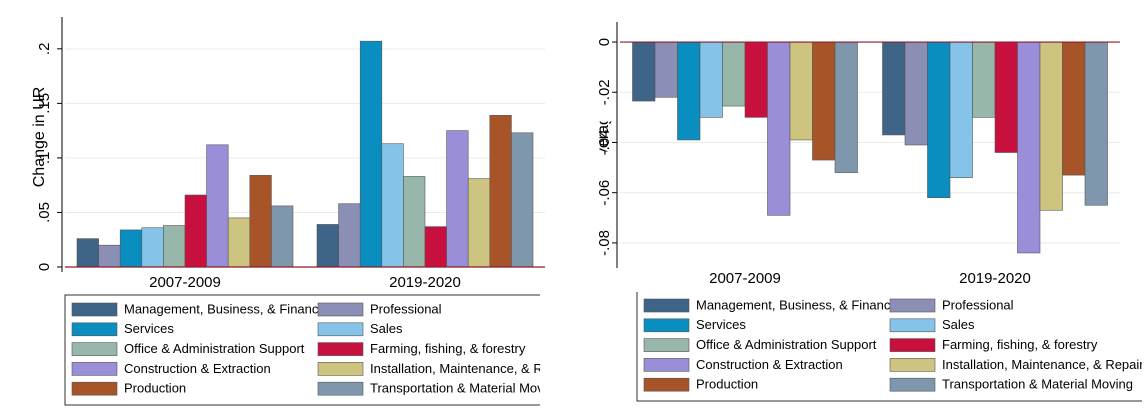 This screenshot has width=1144, height=413. Describe the element at coordinates (44, 158) in the screenshot. I see `y-tick-label: .1` at that location.